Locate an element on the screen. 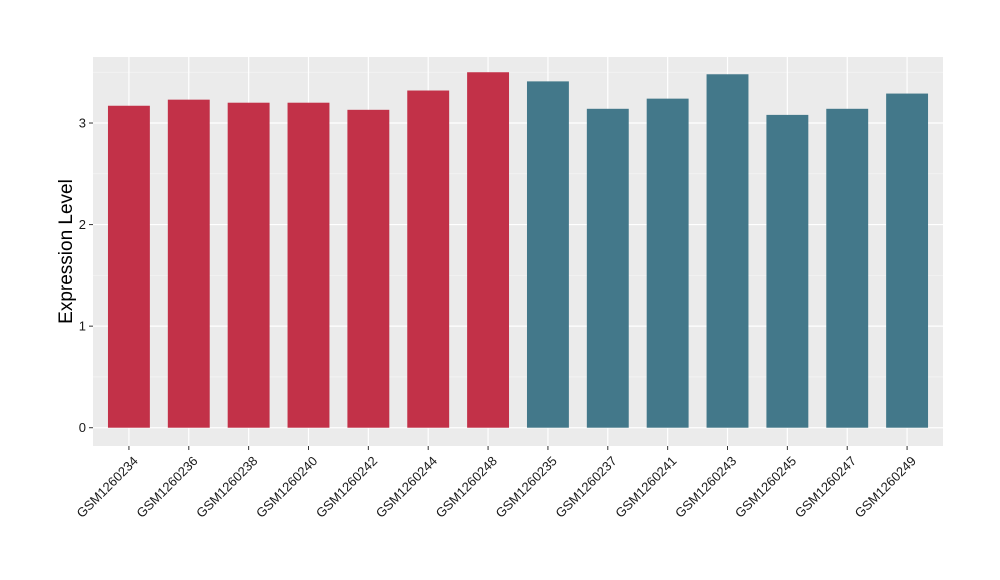  bar-gsm1260244 is located at coordinates (428, 259).